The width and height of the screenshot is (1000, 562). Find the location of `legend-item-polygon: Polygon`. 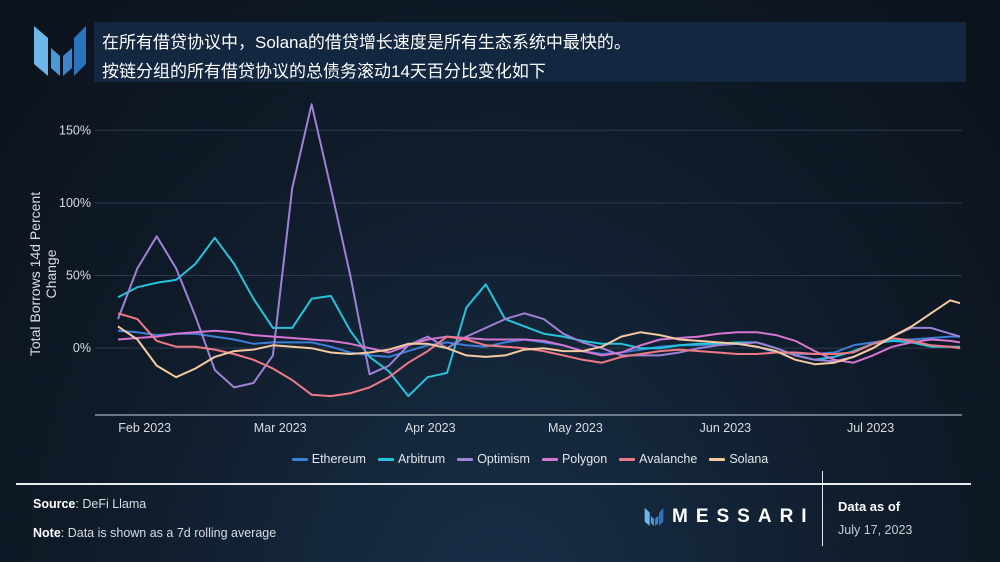

legend-item-polygon: Polygon is located at coordinates (574, 459).